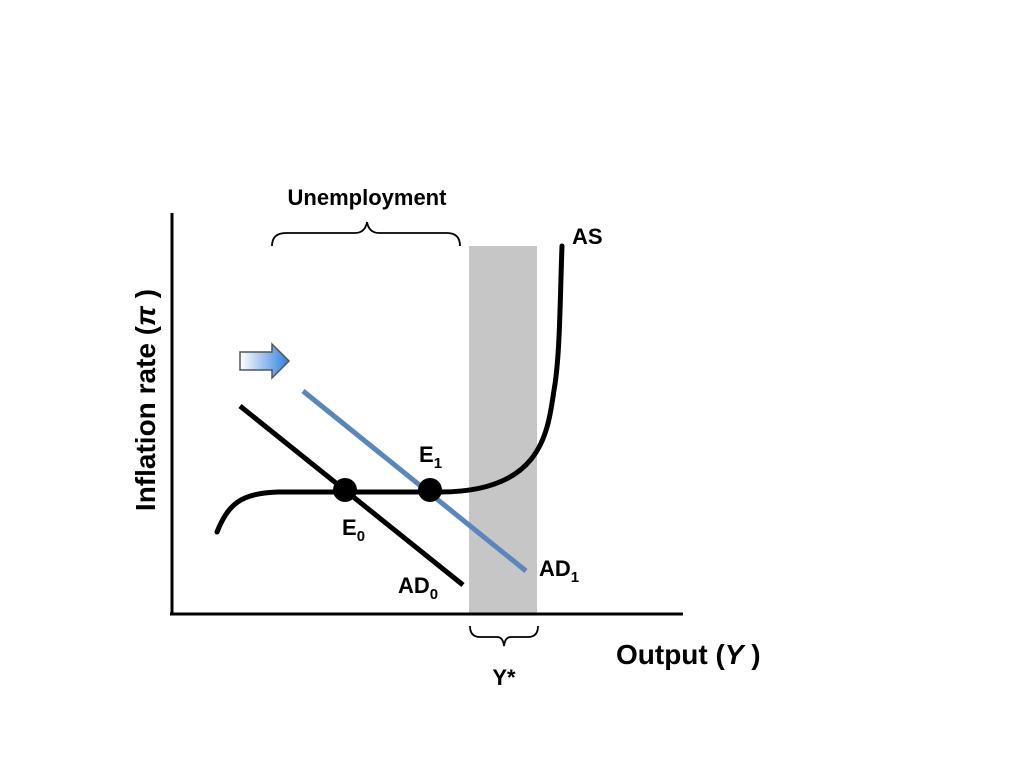 The width and height of the screenshot is (1024, 768). Describe the element at coordinates (368, 197) in the screenshot. I see `unemployment-label: Unemployment` at that location.